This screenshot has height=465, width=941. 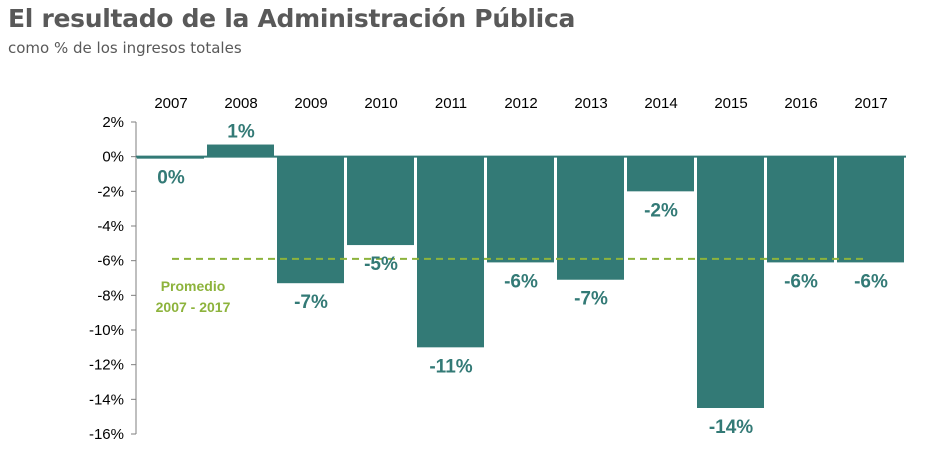 What do you see at coordinates (106, 434) in the screenshot?
I see `y-tick-label: -16%` at bounding box center [106, 434].